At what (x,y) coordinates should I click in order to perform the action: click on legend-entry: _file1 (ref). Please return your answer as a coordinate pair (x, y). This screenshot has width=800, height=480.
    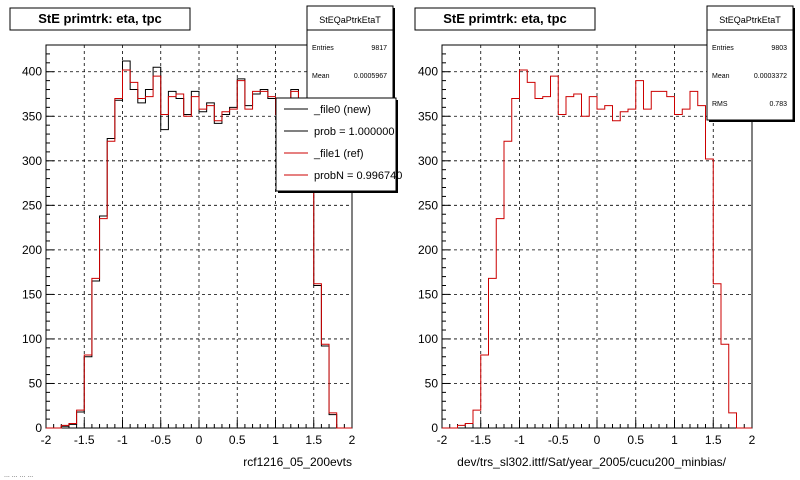
    Looking at the image, I should click on (338, 154).